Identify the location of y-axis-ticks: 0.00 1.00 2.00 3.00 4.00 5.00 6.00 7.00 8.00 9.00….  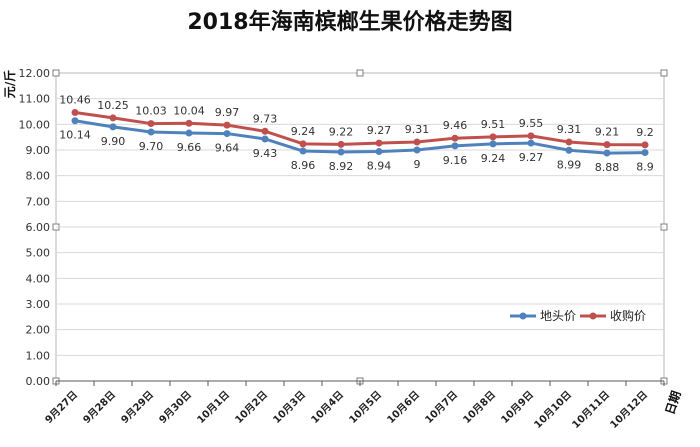
(35, 227).